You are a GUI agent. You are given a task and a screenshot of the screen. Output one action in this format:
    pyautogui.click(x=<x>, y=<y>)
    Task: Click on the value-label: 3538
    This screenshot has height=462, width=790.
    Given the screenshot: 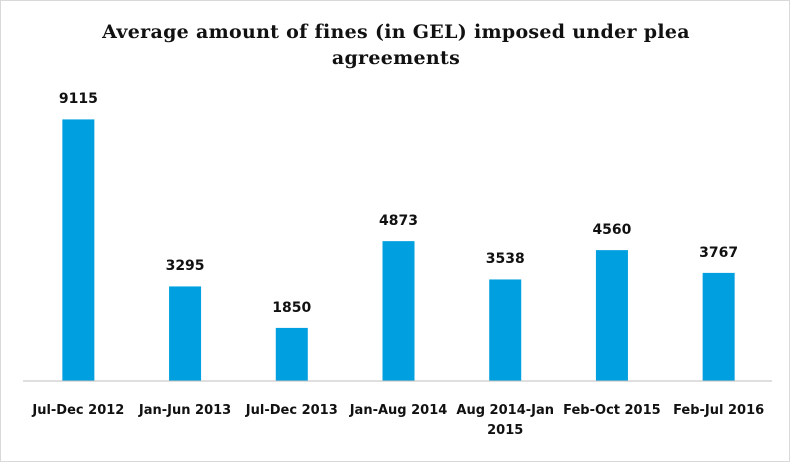 What is the action you would take?
    pyautogui.click(x=505, y=259)
    